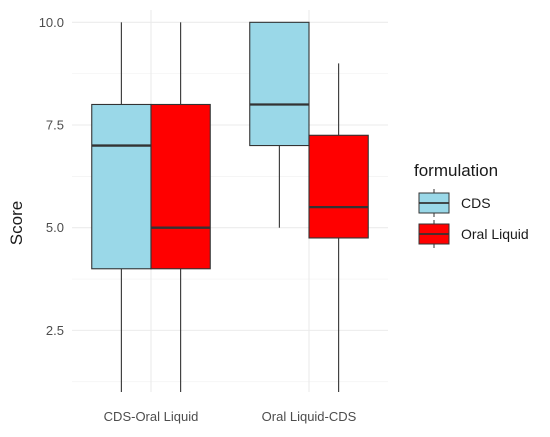 The image size is (550, 437). What do you see at coordinates (456, 170) in the screenshot?
I see `legend-title: formulation` at bounding box center [456, 170].